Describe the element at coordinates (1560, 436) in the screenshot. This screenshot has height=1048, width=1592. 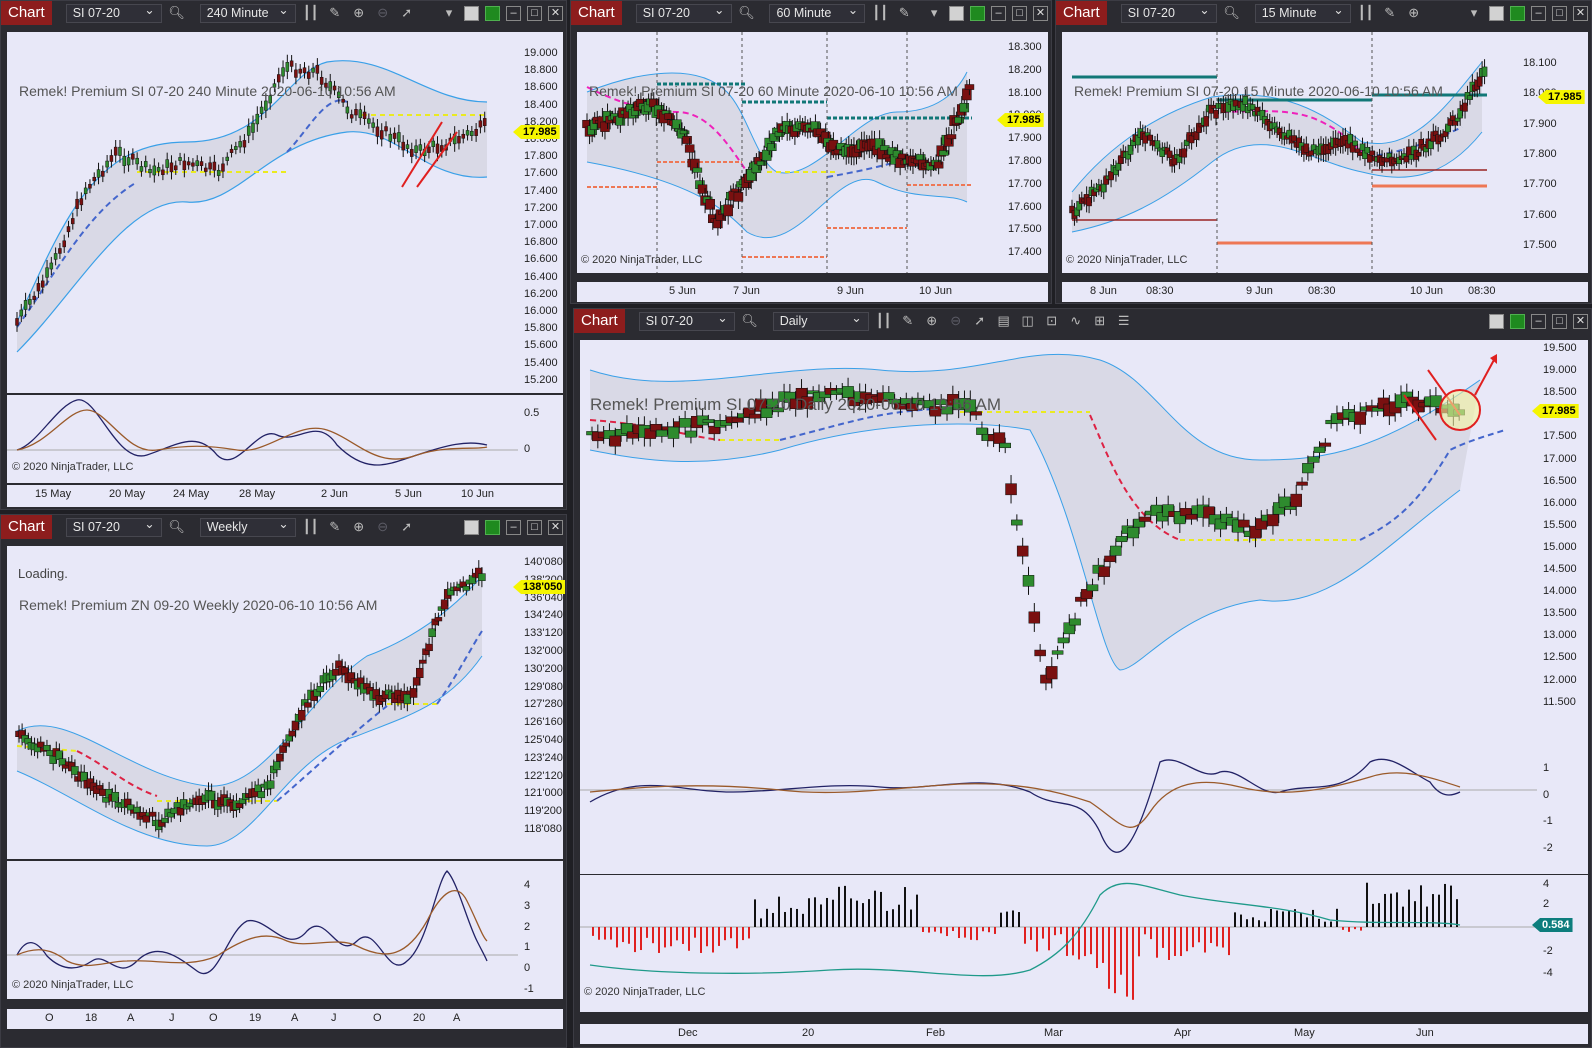
I see `axis-tick-label: 17.500` at that location.